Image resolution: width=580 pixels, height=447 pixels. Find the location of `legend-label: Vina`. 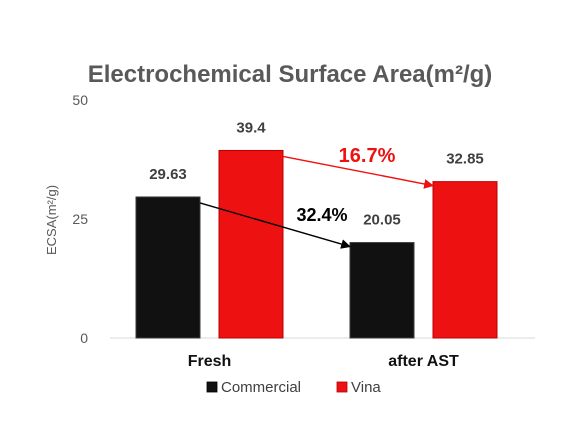

legend-label: Vina is located at coordinates (366, 387).